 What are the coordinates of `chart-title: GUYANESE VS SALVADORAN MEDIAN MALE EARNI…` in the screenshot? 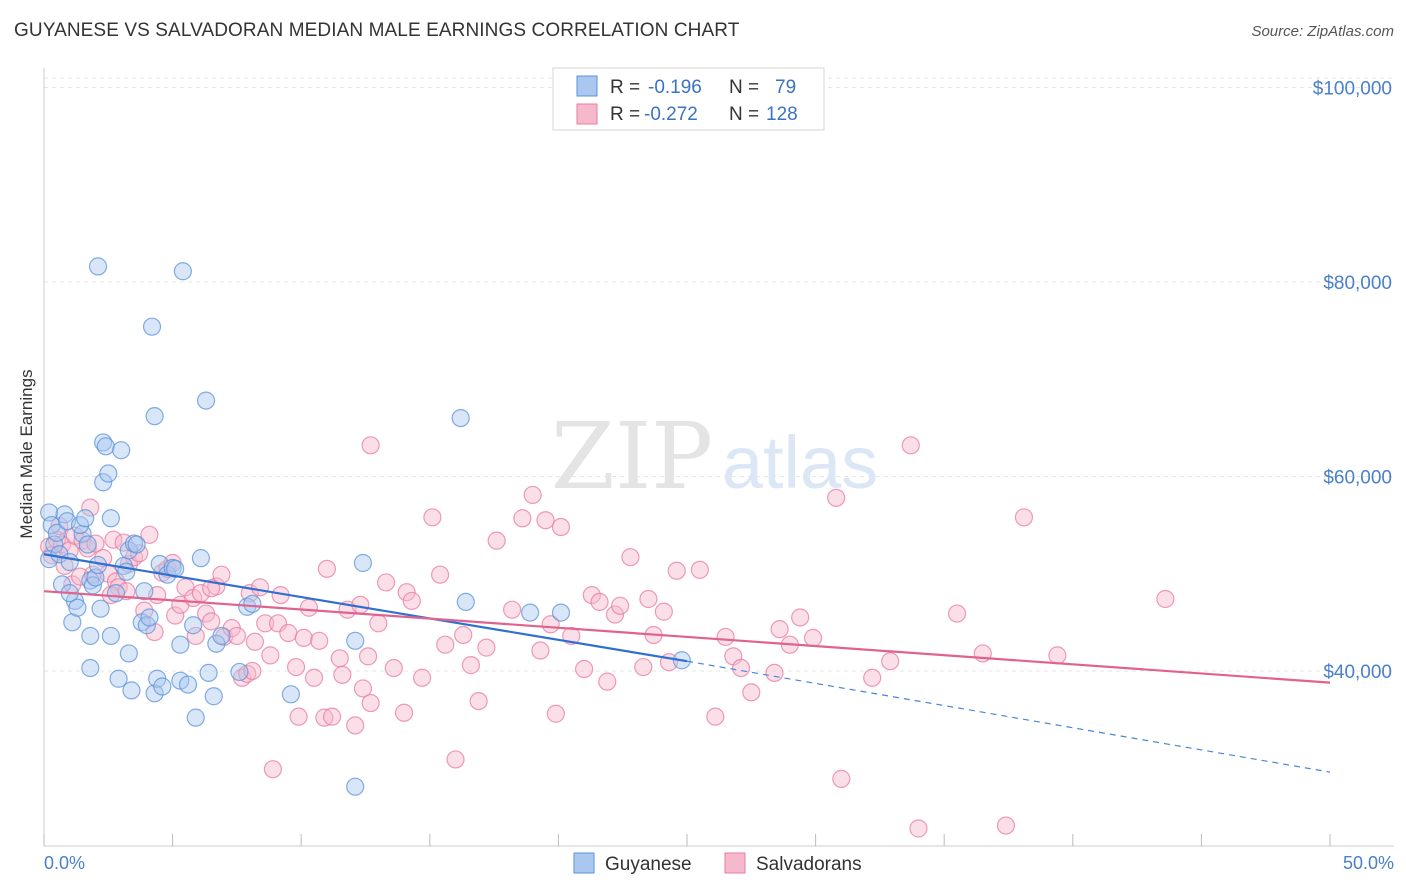 It's located at (377, 30).